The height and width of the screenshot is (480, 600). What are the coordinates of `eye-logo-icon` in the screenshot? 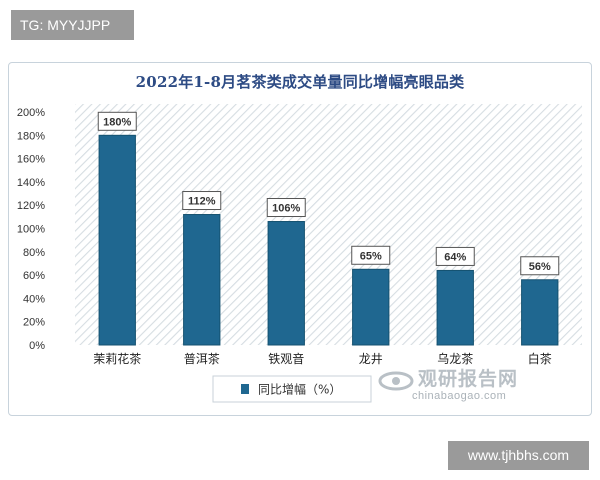 It's located at (396, 381).